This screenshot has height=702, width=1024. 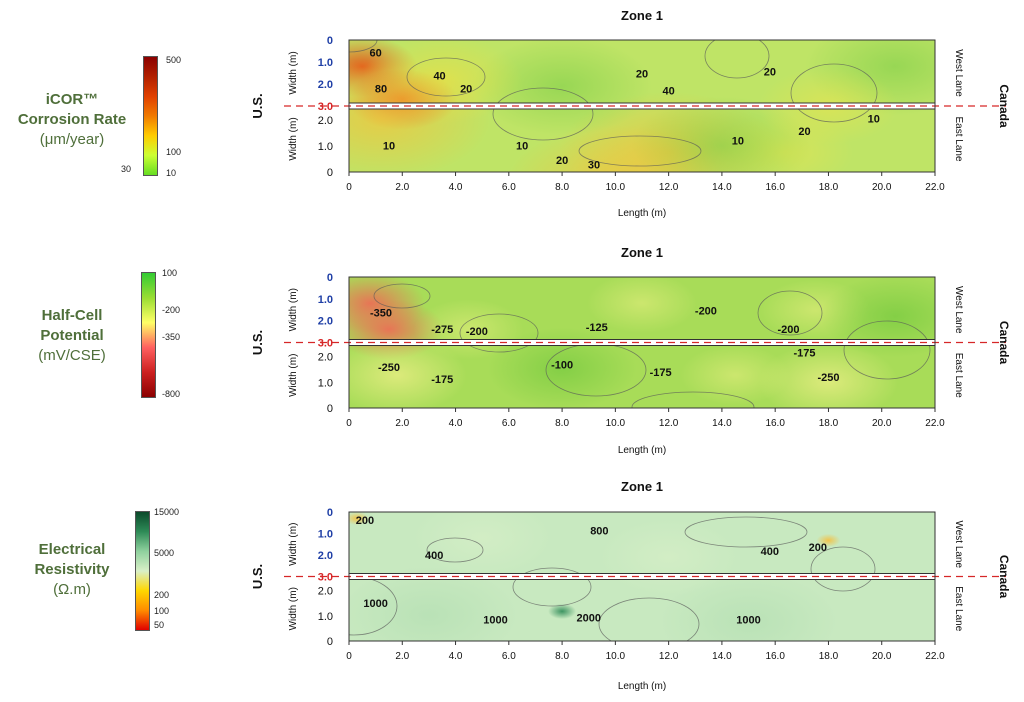 I want to click on ramp-tick: 15000, so click(x=167, y=512).